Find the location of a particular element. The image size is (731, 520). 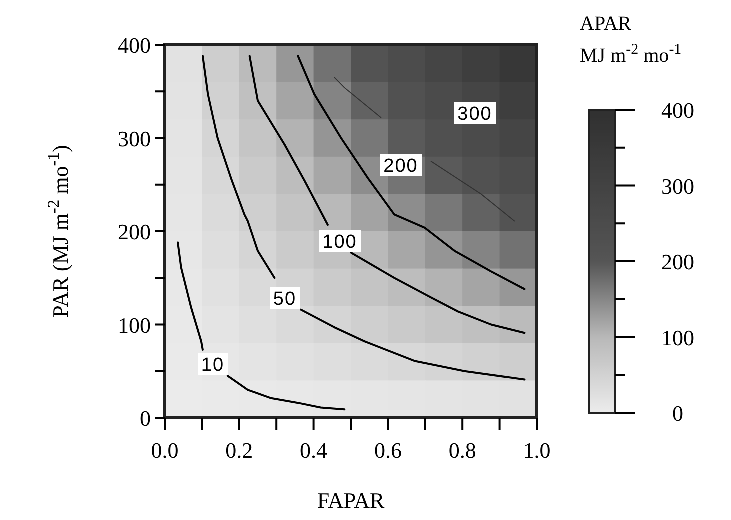

annotation: 300 is located at coordinates (475, 114).